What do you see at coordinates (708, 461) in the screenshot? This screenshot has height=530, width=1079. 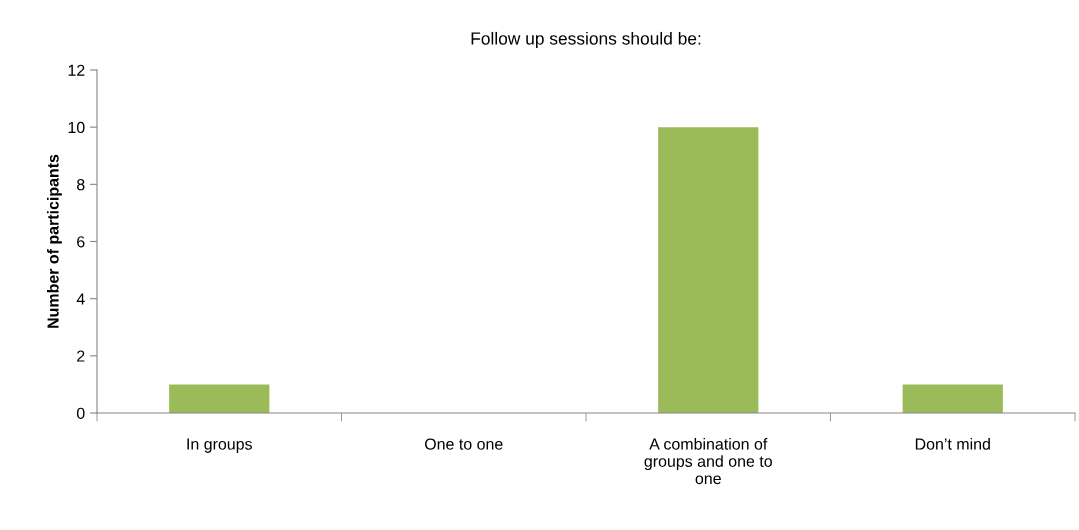 I see `x-tick-label: A combination of groups and one to one` at bounding box center [708, 461].